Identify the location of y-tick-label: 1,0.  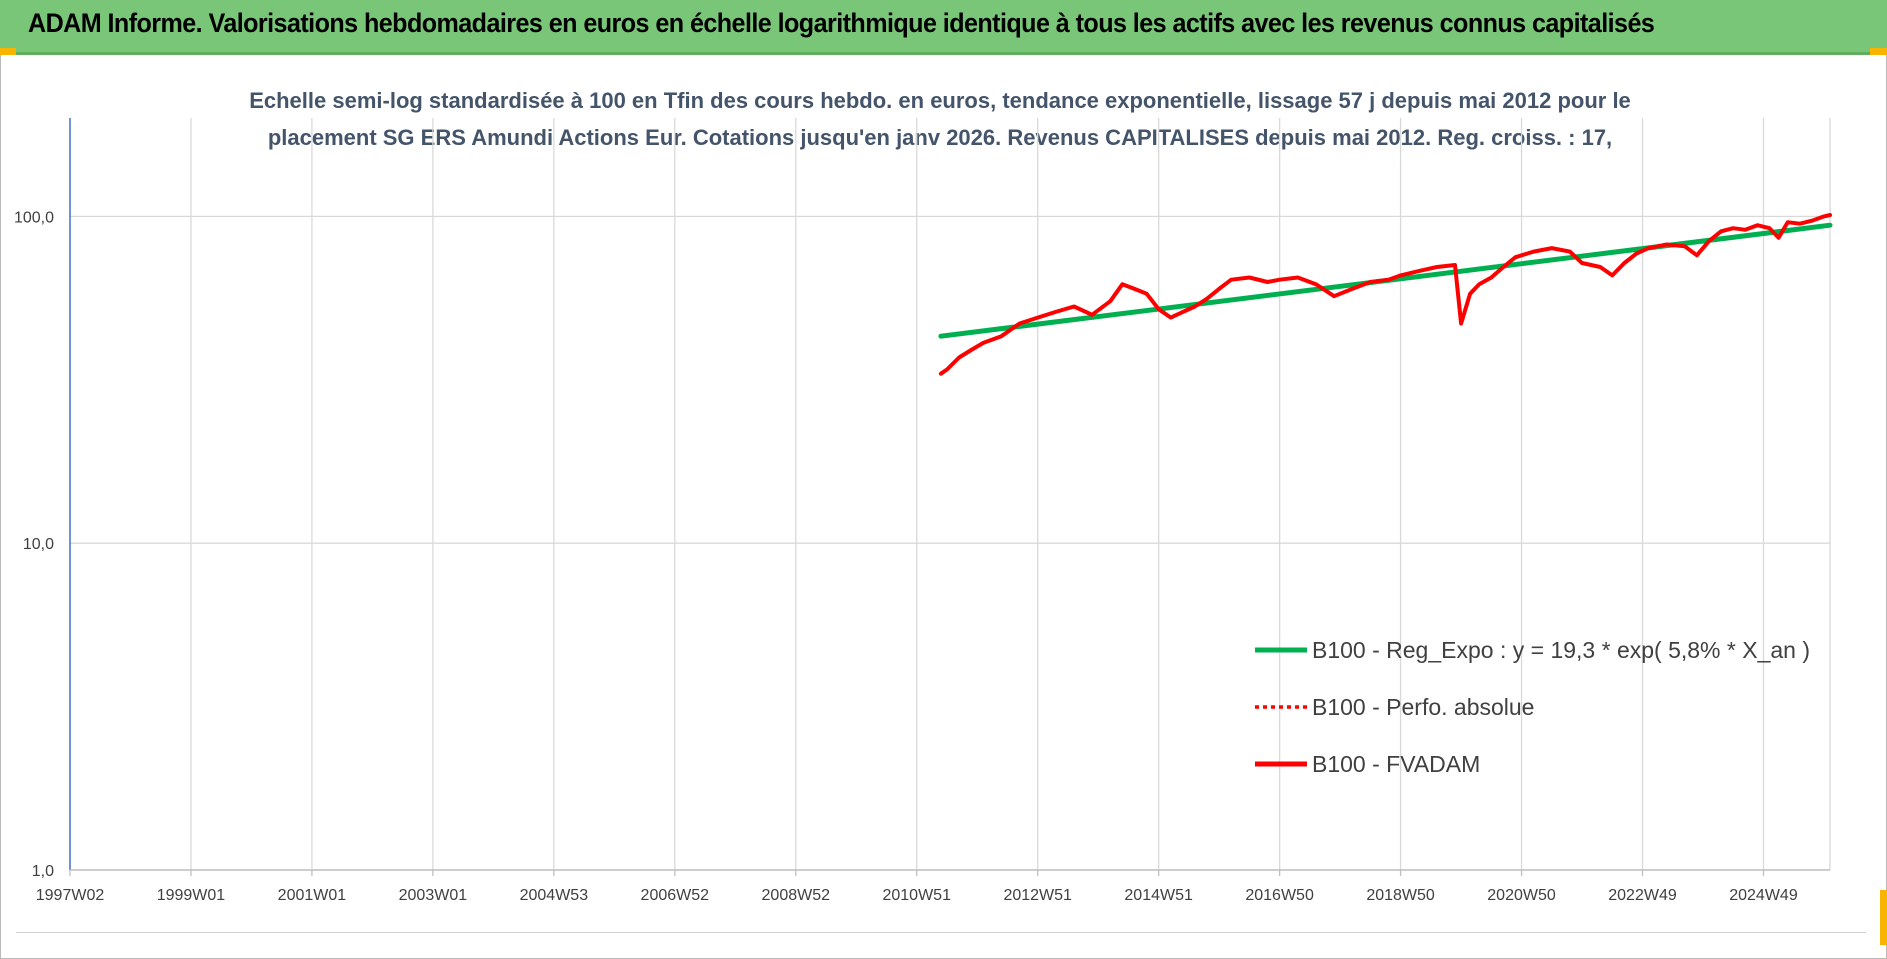
(43, 871).